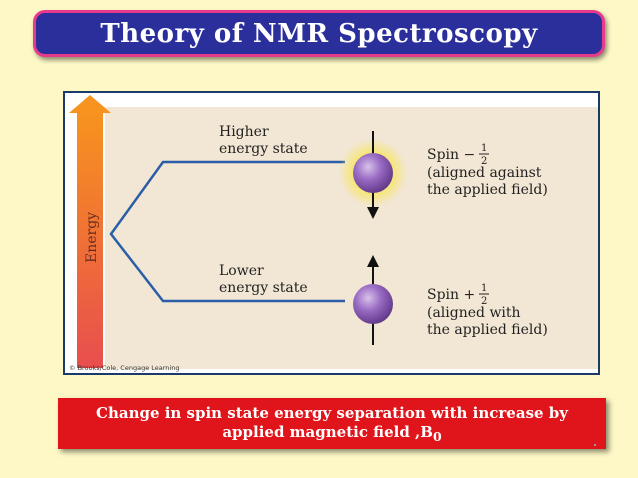 This screenshot has height=478, width=638. What do you see at coordinates (244, 132) in the screenshot?
I see `higher-state-label-line1: Higher` at bounding box center [244, 132].